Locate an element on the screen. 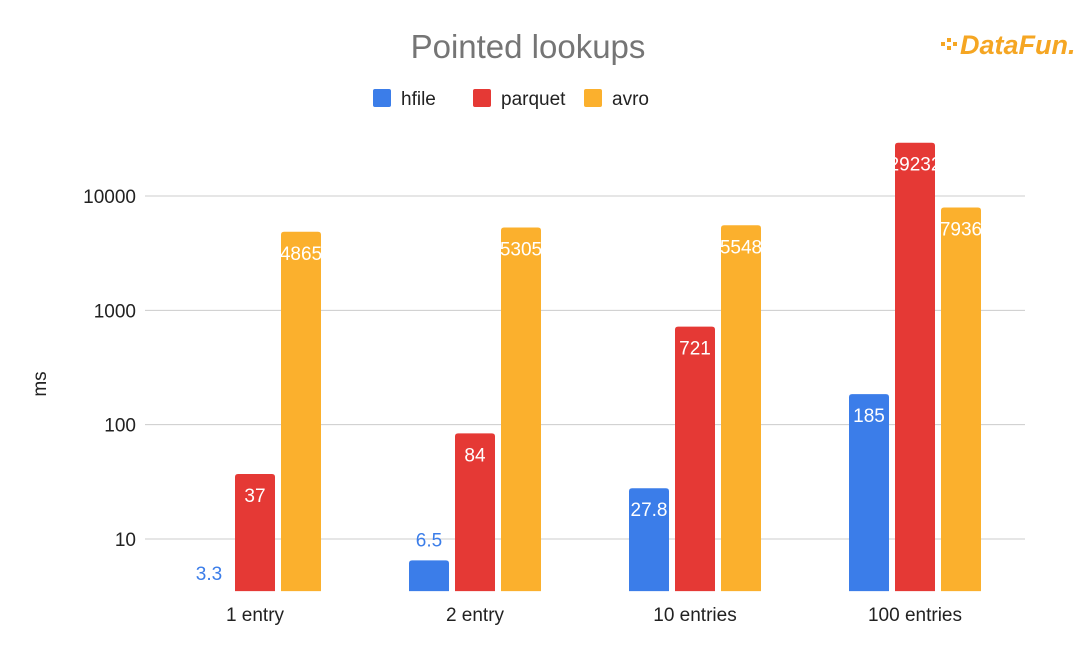  legend-item-avro: avro is located at coordinates (616, 99).